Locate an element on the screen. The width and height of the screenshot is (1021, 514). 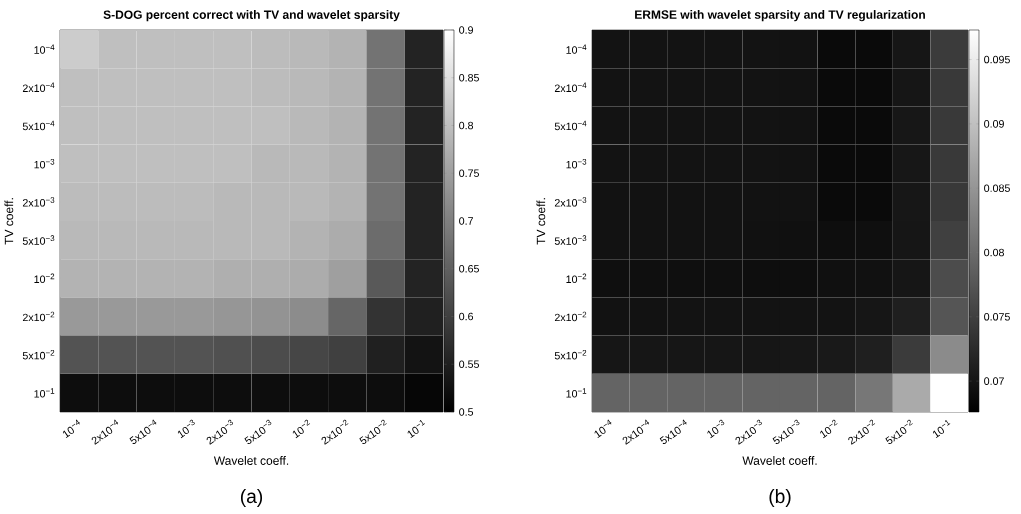
text: (b) is located at coordinates (780, 498).